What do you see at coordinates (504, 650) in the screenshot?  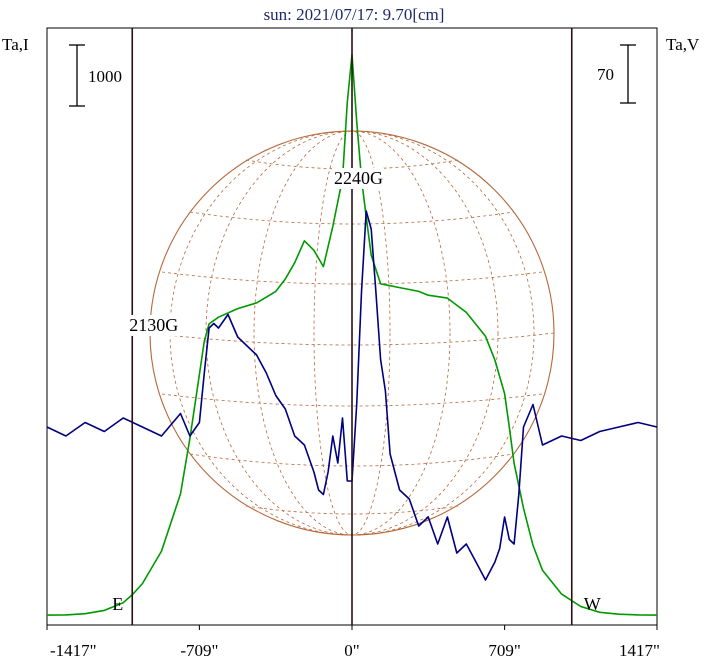 I see `x-tick-label: 709"` at bounding box center [504, 650].